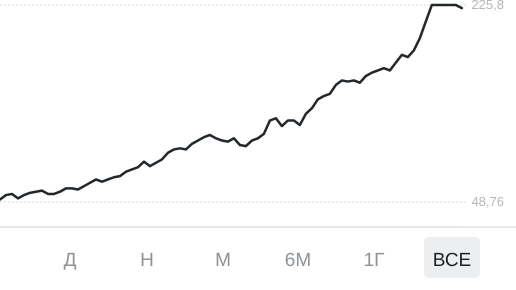  Describe the element at coordinates (223, 260) in the screenshot. I see `text: М` at that location.